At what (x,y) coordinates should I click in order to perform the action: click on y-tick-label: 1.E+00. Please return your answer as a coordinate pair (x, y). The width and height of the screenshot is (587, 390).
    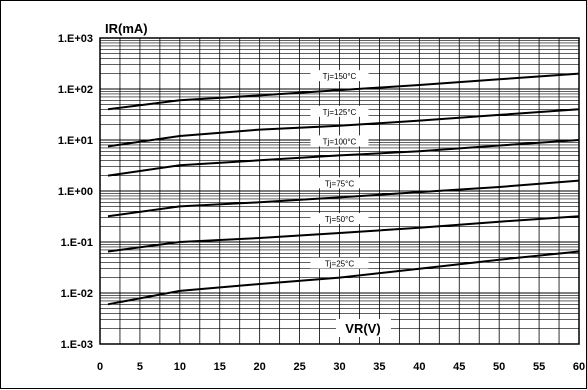
    Looking at the image, I should click on (75, 192).